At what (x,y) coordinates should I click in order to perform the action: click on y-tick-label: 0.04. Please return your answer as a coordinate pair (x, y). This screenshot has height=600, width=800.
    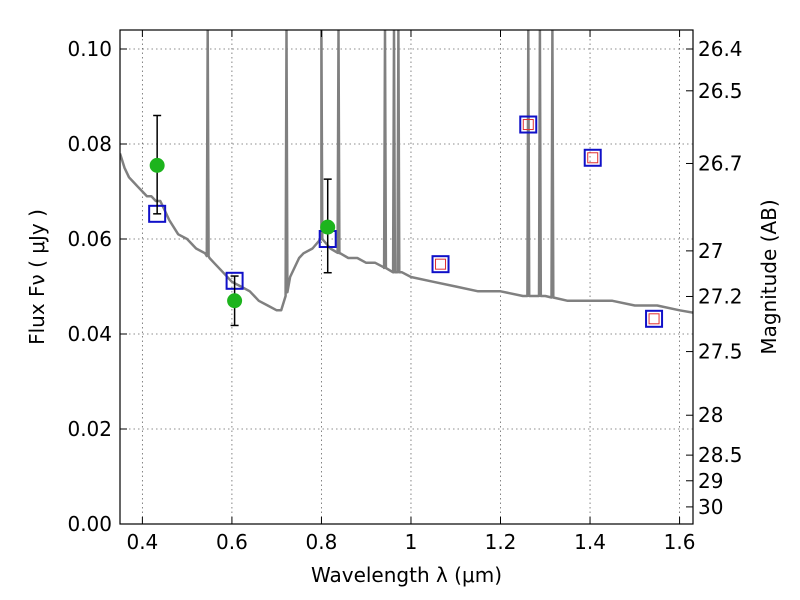
    Looking at the image, I should click on (89, 334).